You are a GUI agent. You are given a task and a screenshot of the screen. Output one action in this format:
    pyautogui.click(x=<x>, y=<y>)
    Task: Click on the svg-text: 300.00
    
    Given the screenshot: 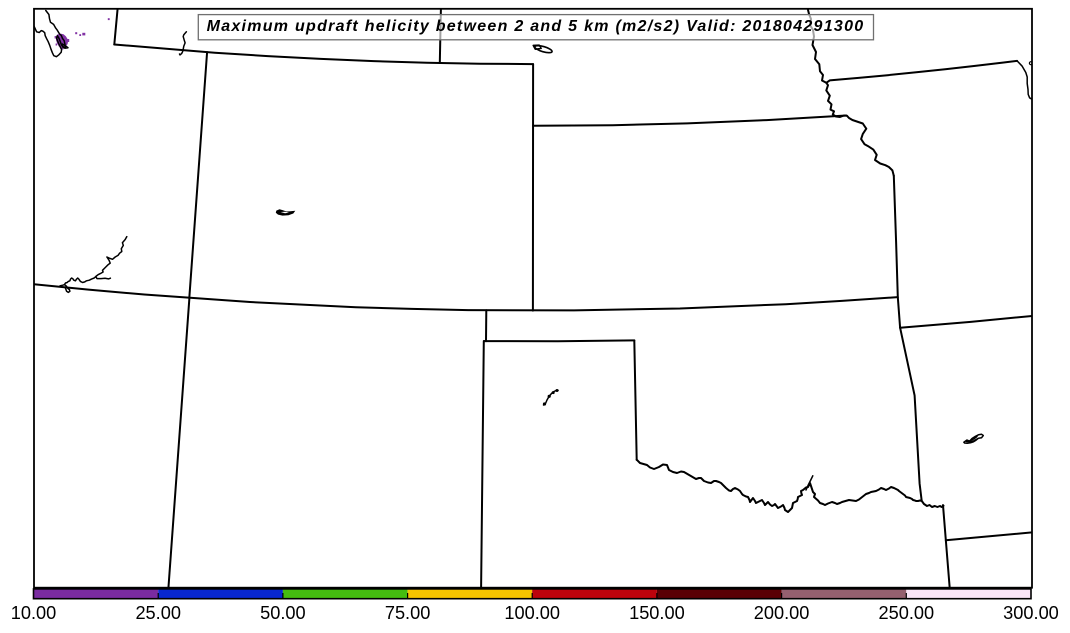 What is the action you would take?
    pyautogui.click(x=1031, y=613)
    